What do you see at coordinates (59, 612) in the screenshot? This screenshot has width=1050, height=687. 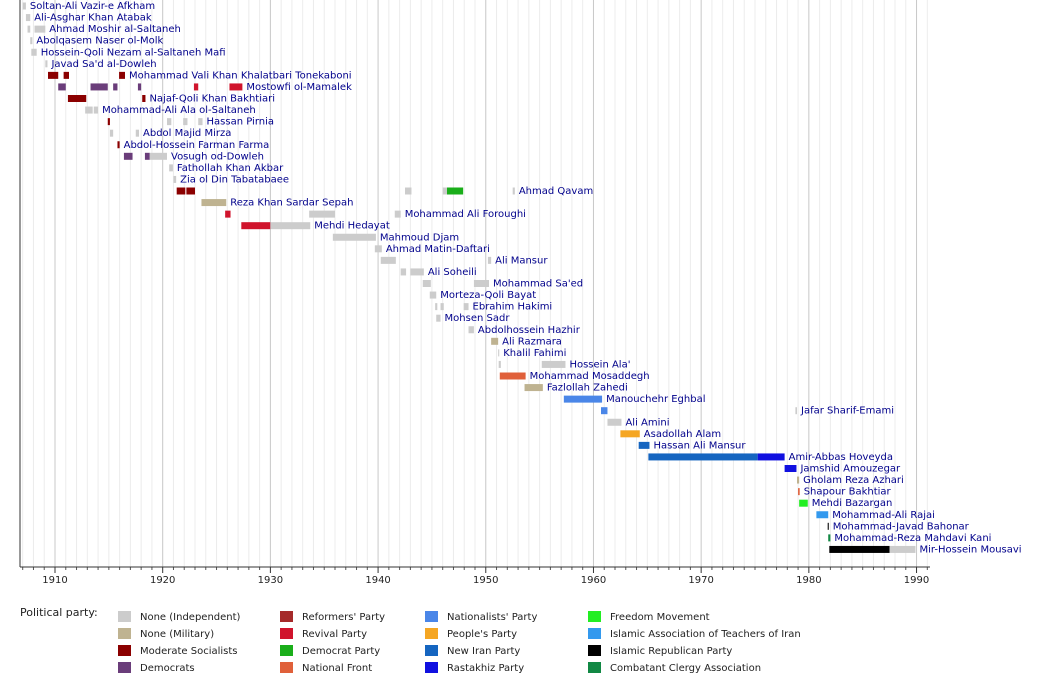 I see `legend-title: Political party:` at bounding box center [59, 612].